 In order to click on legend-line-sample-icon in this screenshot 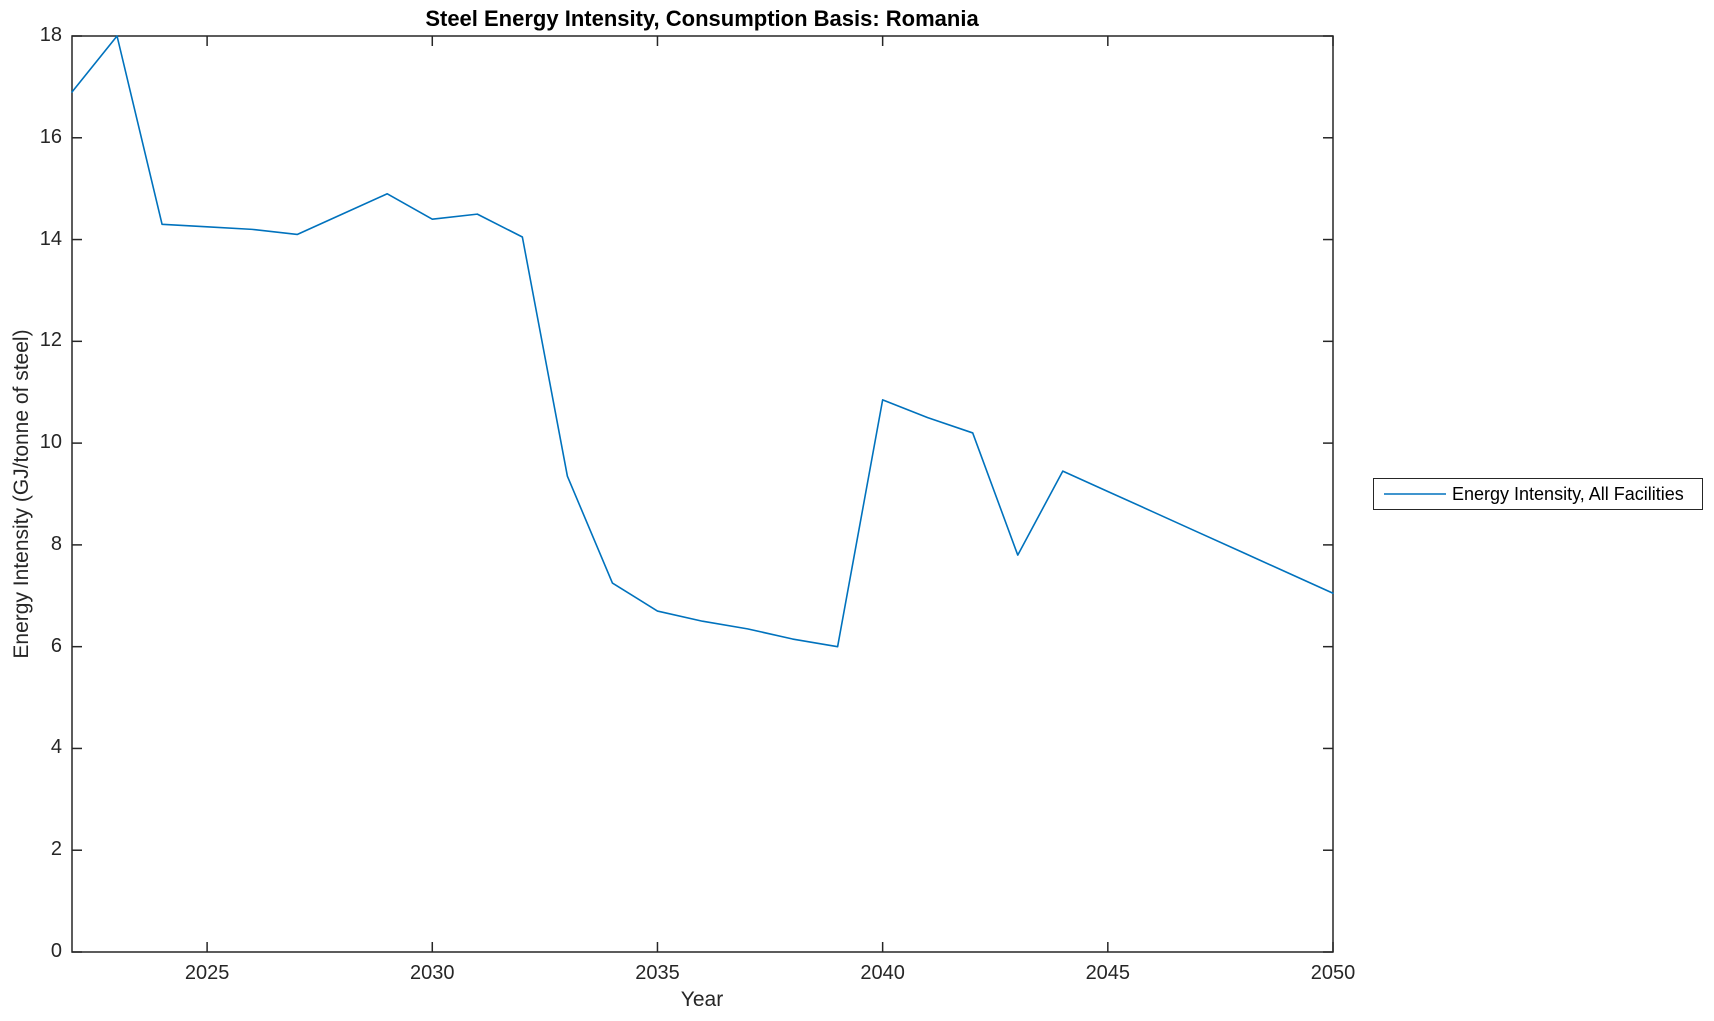, I will do `click(1415, 494)`.